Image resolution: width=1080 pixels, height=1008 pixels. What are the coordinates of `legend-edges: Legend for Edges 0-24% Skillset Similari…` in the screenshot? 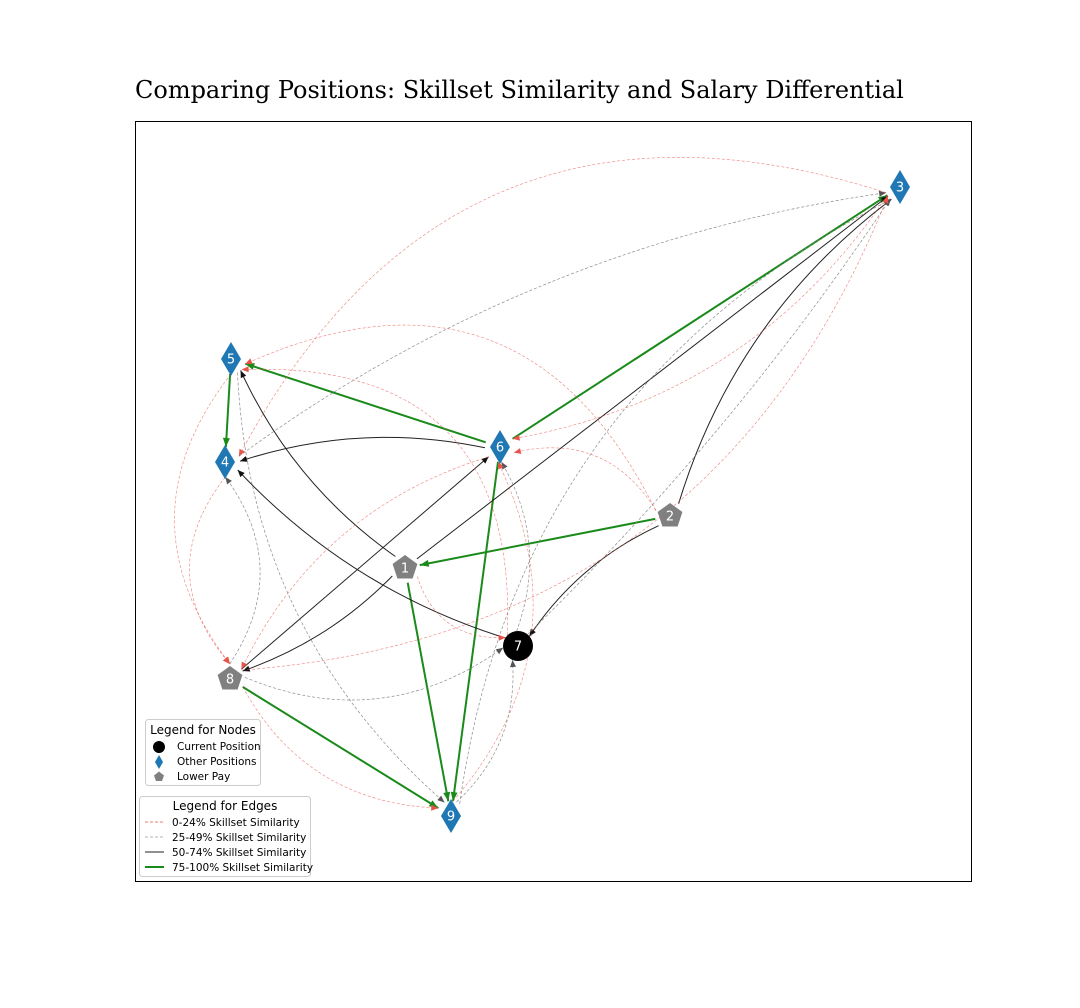 It's located at (226, 836).